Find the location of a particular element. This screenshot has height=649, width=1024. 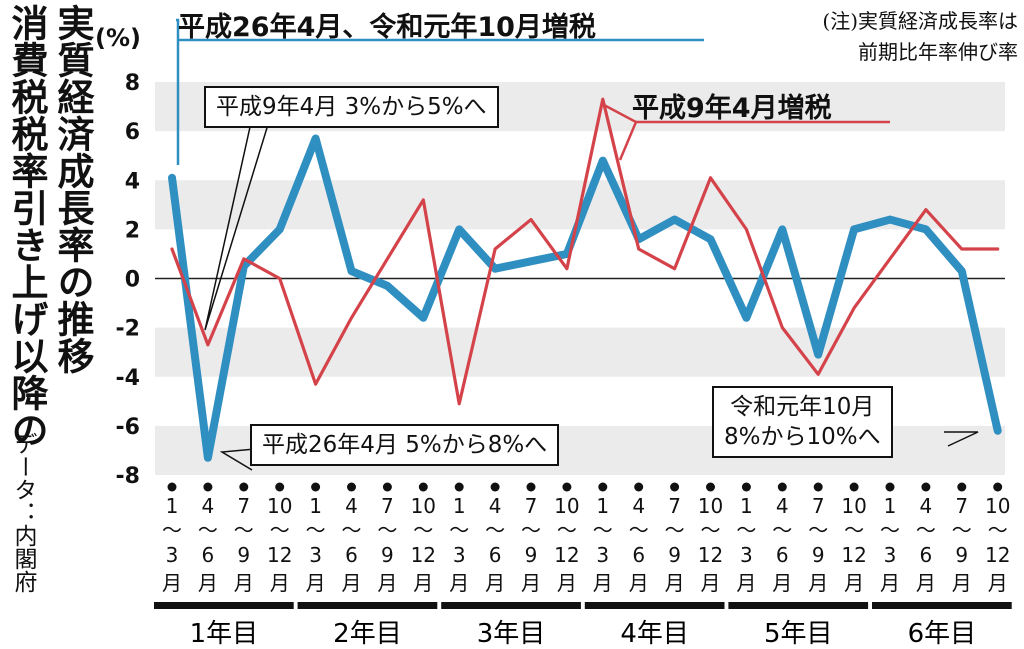

annotation-h9: 平成9年4月 3%から5%へ is located at coordinates (351, 107).